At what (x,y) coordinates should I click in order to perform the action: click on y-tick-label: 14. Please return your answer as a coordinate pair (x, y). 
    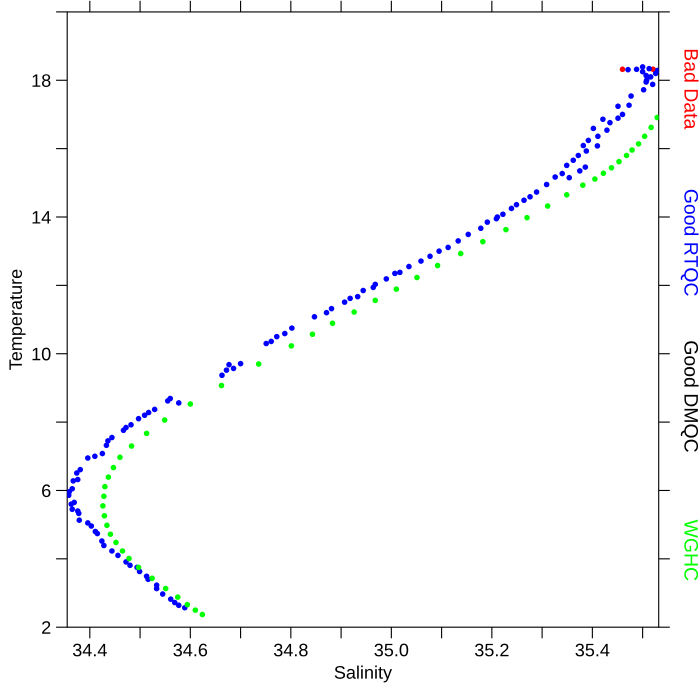
    Looking at the image, I should click on (41, 217).